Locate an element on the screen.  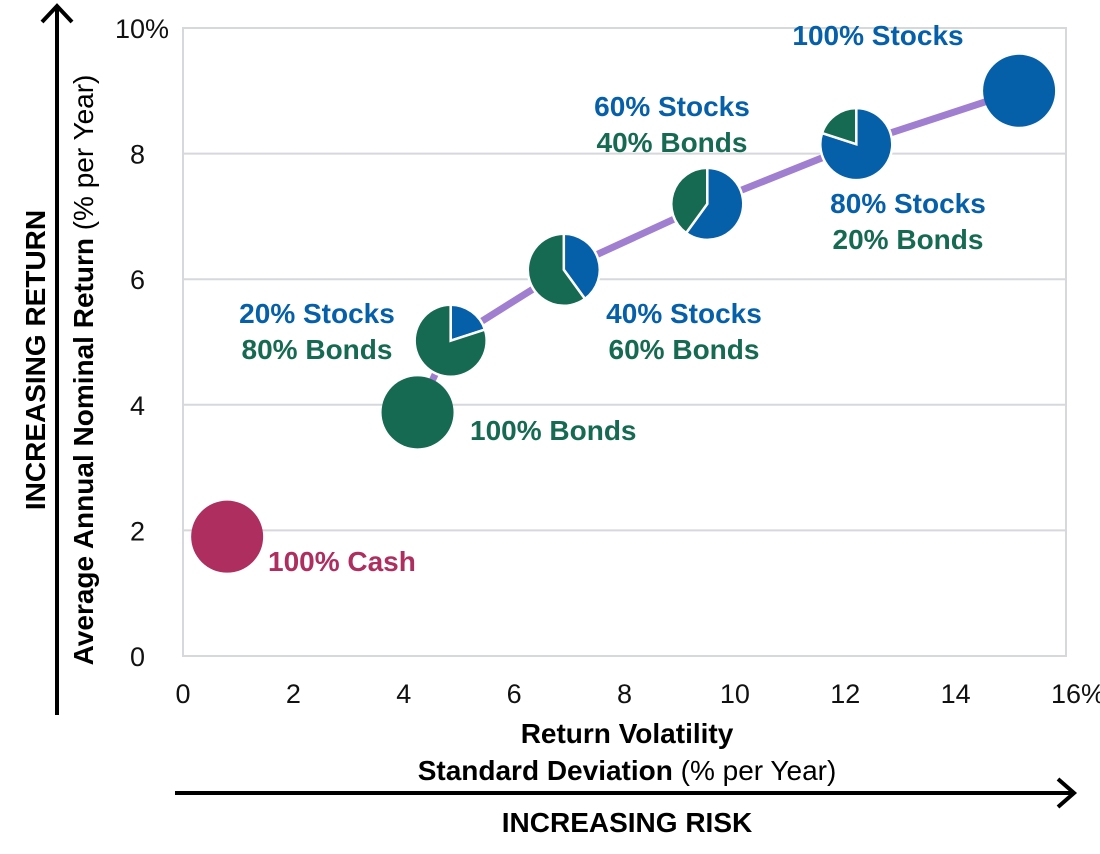
x-tick-label: 0 is located at coordinates (182, 694).